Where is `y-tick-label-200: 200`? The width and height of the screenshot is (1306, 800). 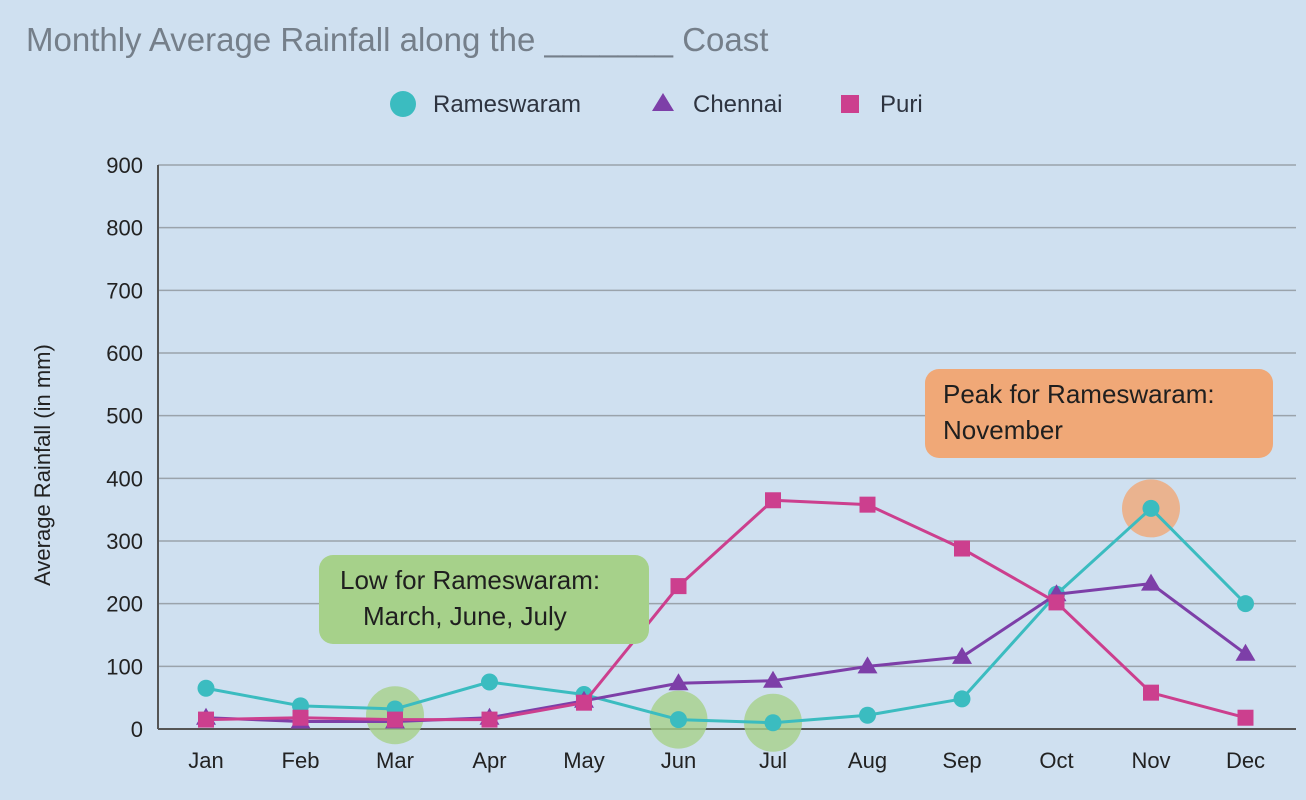
y-tick-label-200: 200 is located at coordinates (124, 604).